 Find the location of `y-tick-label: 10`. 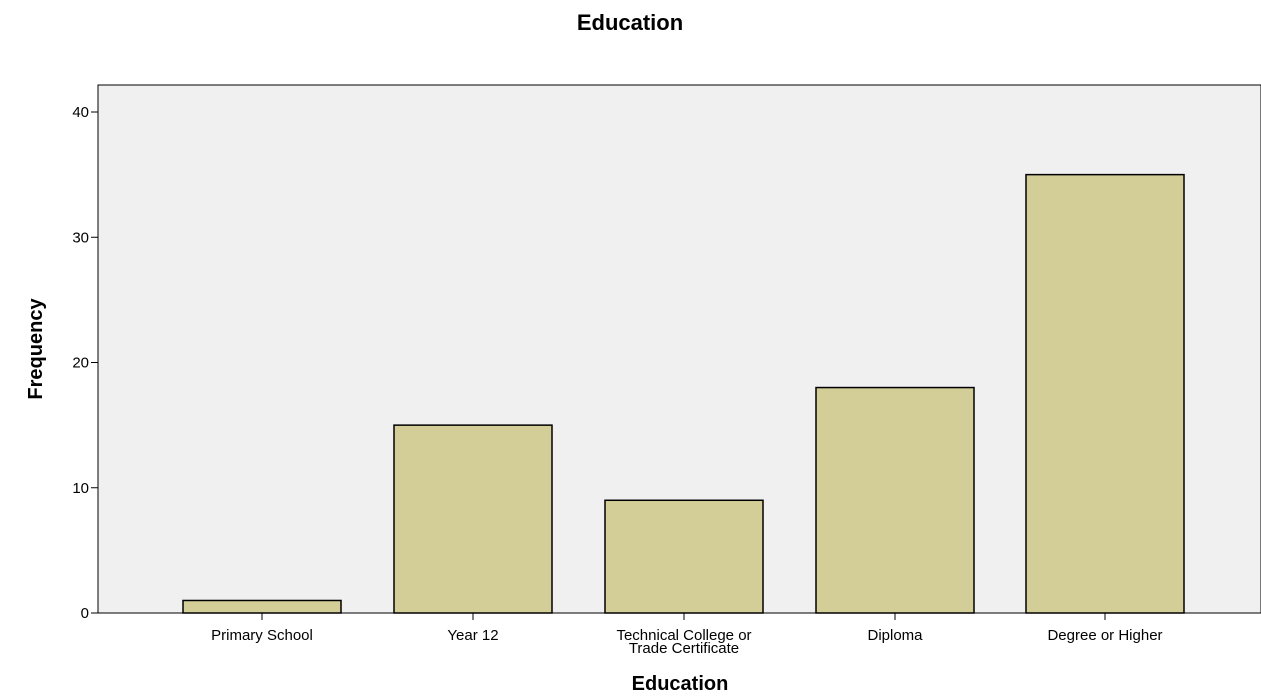

y-tick-label: 10 is located at coordinates (80, 488).